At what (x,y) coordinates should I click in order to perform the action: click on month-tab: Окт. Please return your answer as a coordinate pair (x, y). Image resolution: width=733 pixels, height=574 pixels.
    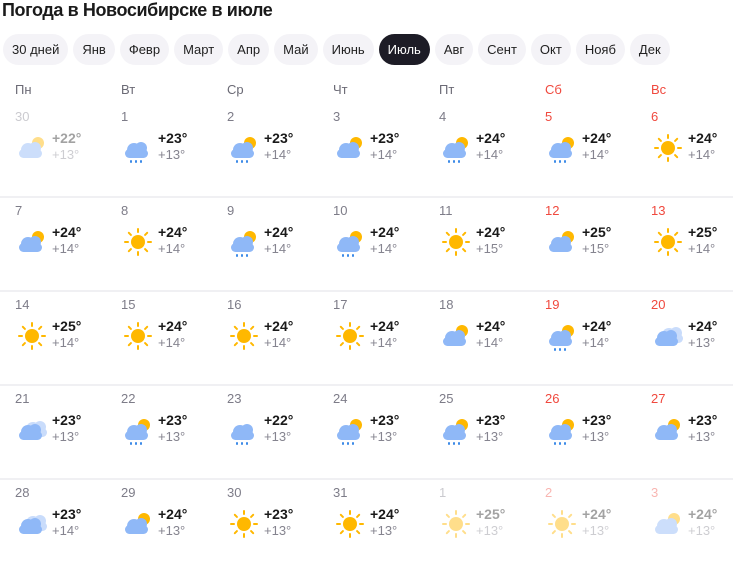
    Looking at the image, I should click on (550, 49).